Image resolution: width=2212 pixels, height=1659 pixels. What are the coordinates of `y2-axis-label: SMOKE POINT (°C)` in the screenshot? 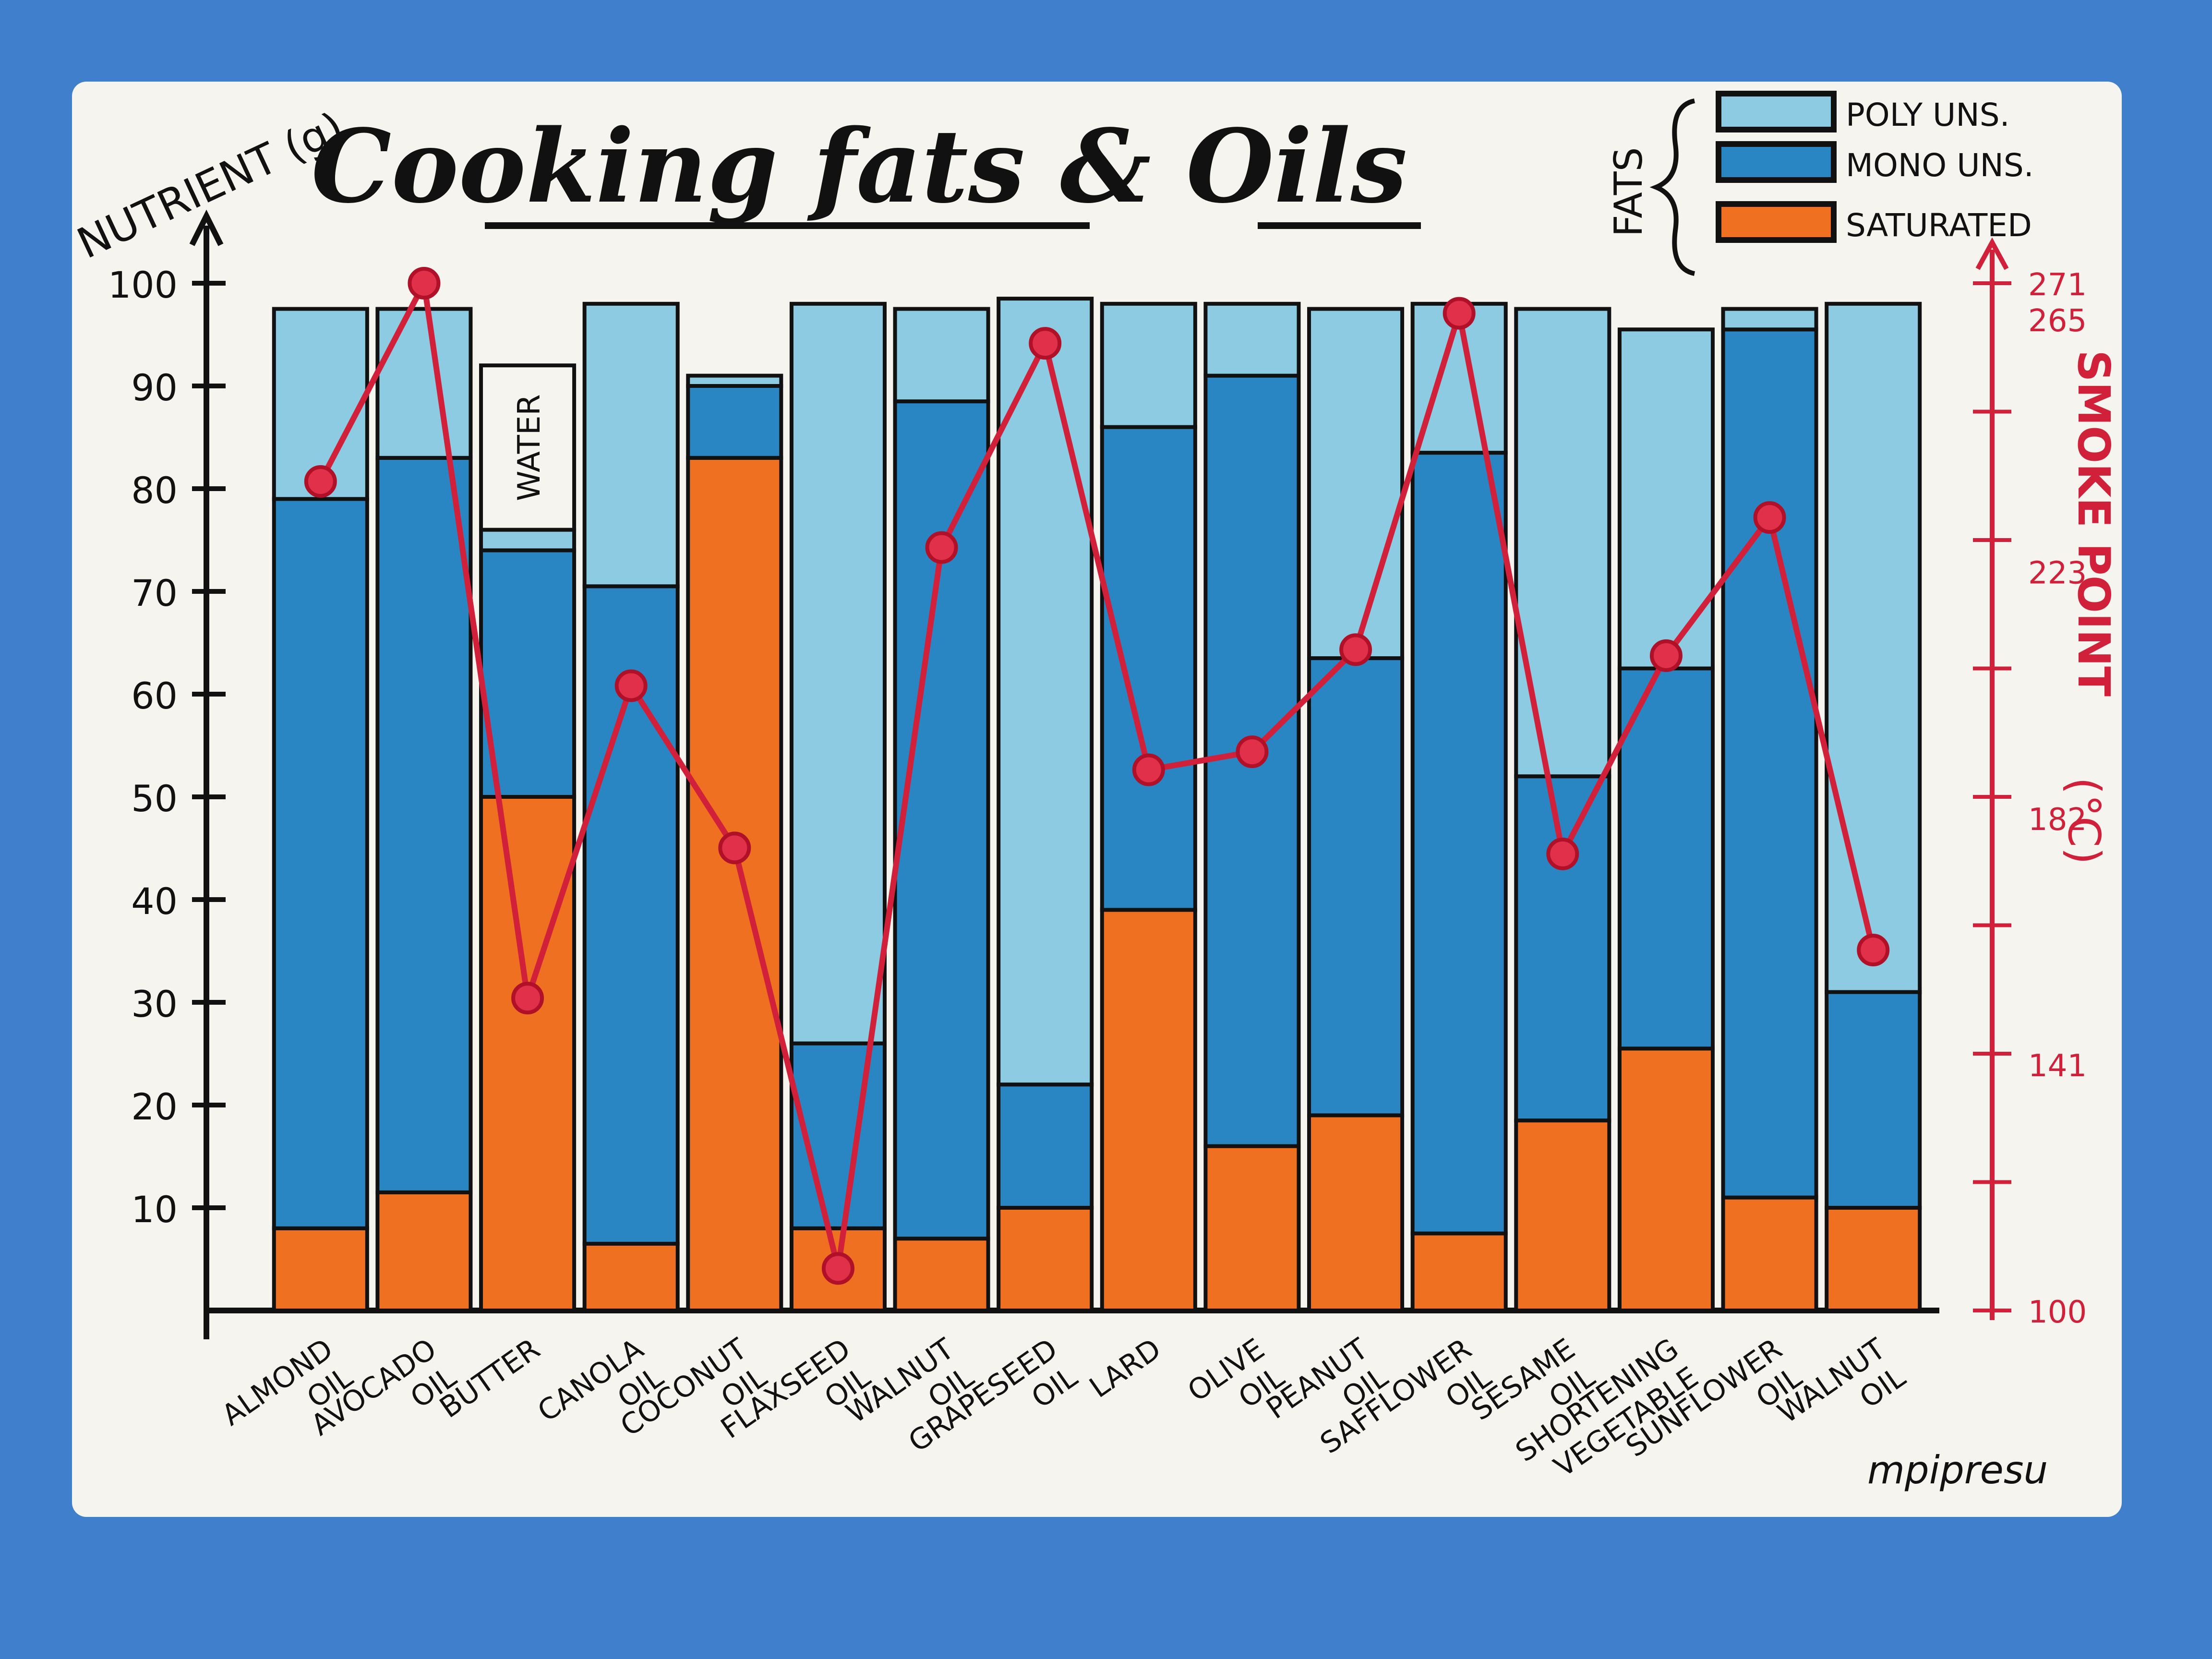 It's located at (2088, 608).